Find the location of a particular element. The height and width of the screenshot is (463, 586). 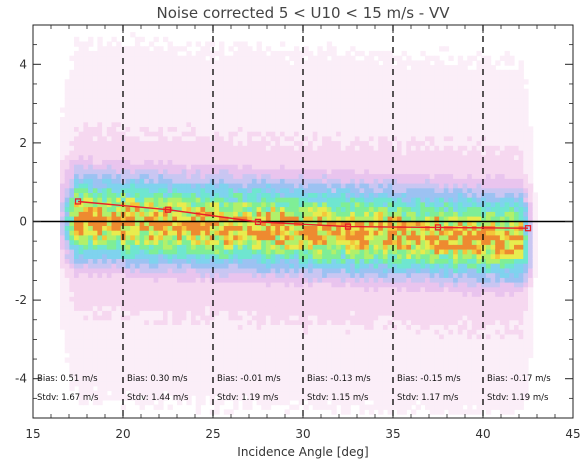

x-axis-label: Incidence Angle [deg] is located at coordinates (302, 452).